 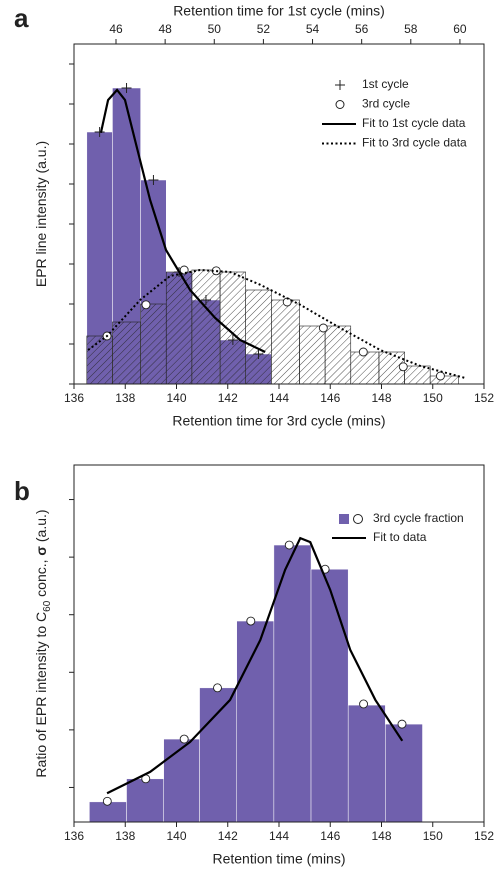 What do you see at coordinates (313, 29) in the screenshot?
I see `x2-tick-label: 54` at bounding box center [313, 29].